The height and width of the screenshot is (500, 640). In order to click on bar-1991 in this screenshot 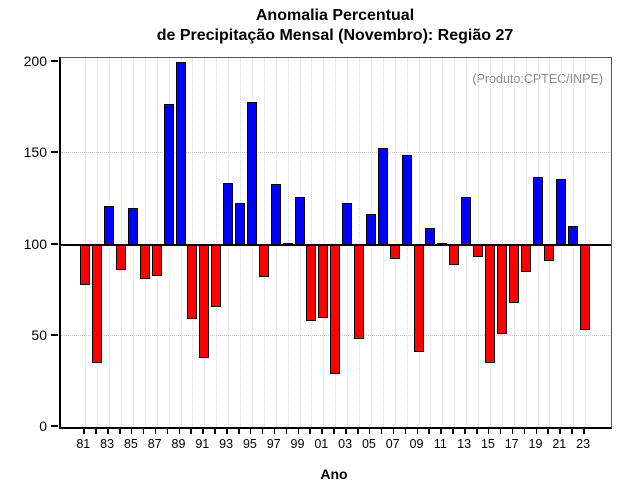, I will do `click(204, 301)`.